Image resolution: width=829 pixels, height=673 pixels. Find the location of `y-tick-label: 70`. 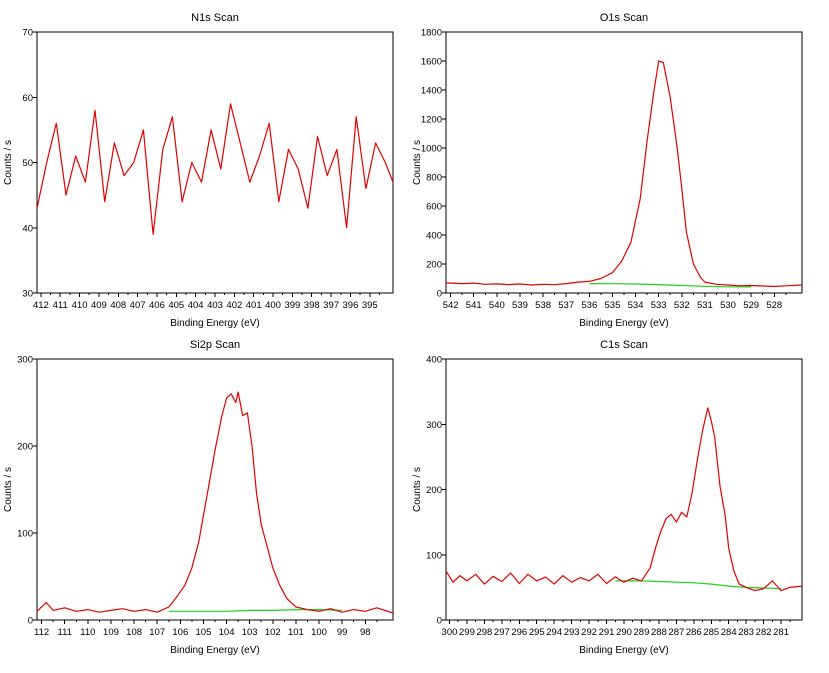

y-tick-label: 70 is located at coordinates (27, 33).